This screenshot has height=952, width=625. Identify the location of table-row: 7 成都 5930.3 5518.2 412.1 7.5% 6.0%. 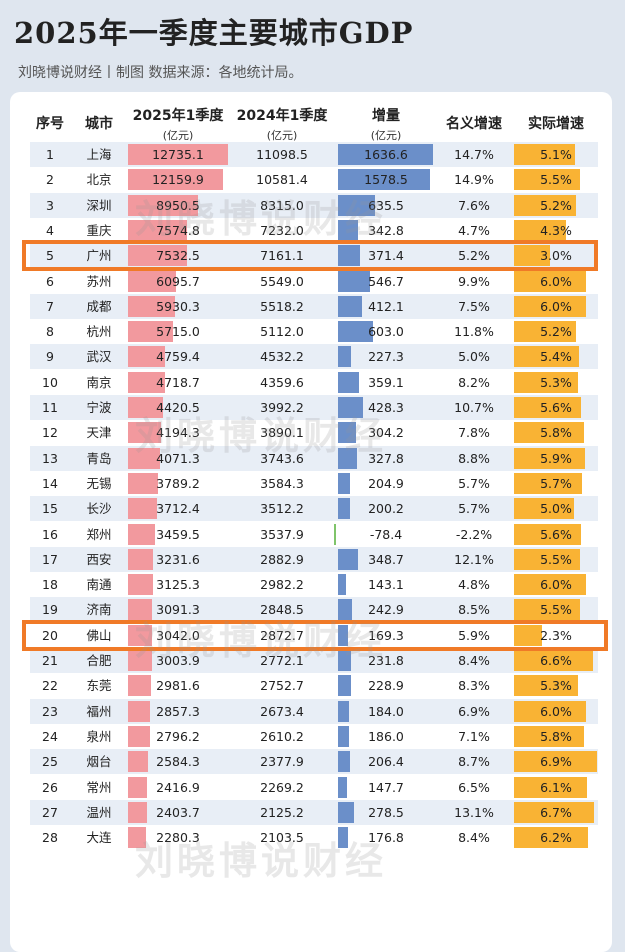
(314, 306).